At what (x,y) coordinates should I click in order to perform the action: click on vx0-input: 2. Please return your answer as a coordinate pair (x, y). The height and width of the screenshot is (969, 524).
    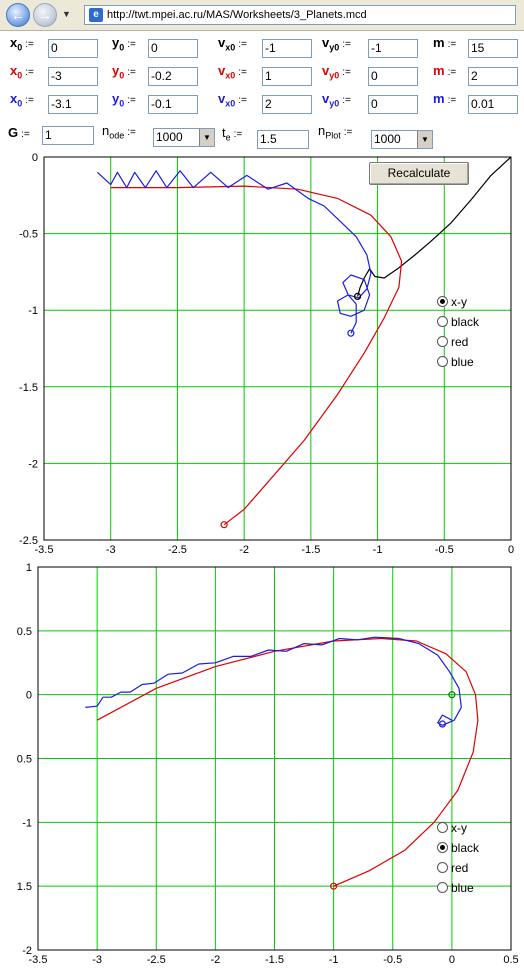
    Looking at the image, I should click on (287, 104).